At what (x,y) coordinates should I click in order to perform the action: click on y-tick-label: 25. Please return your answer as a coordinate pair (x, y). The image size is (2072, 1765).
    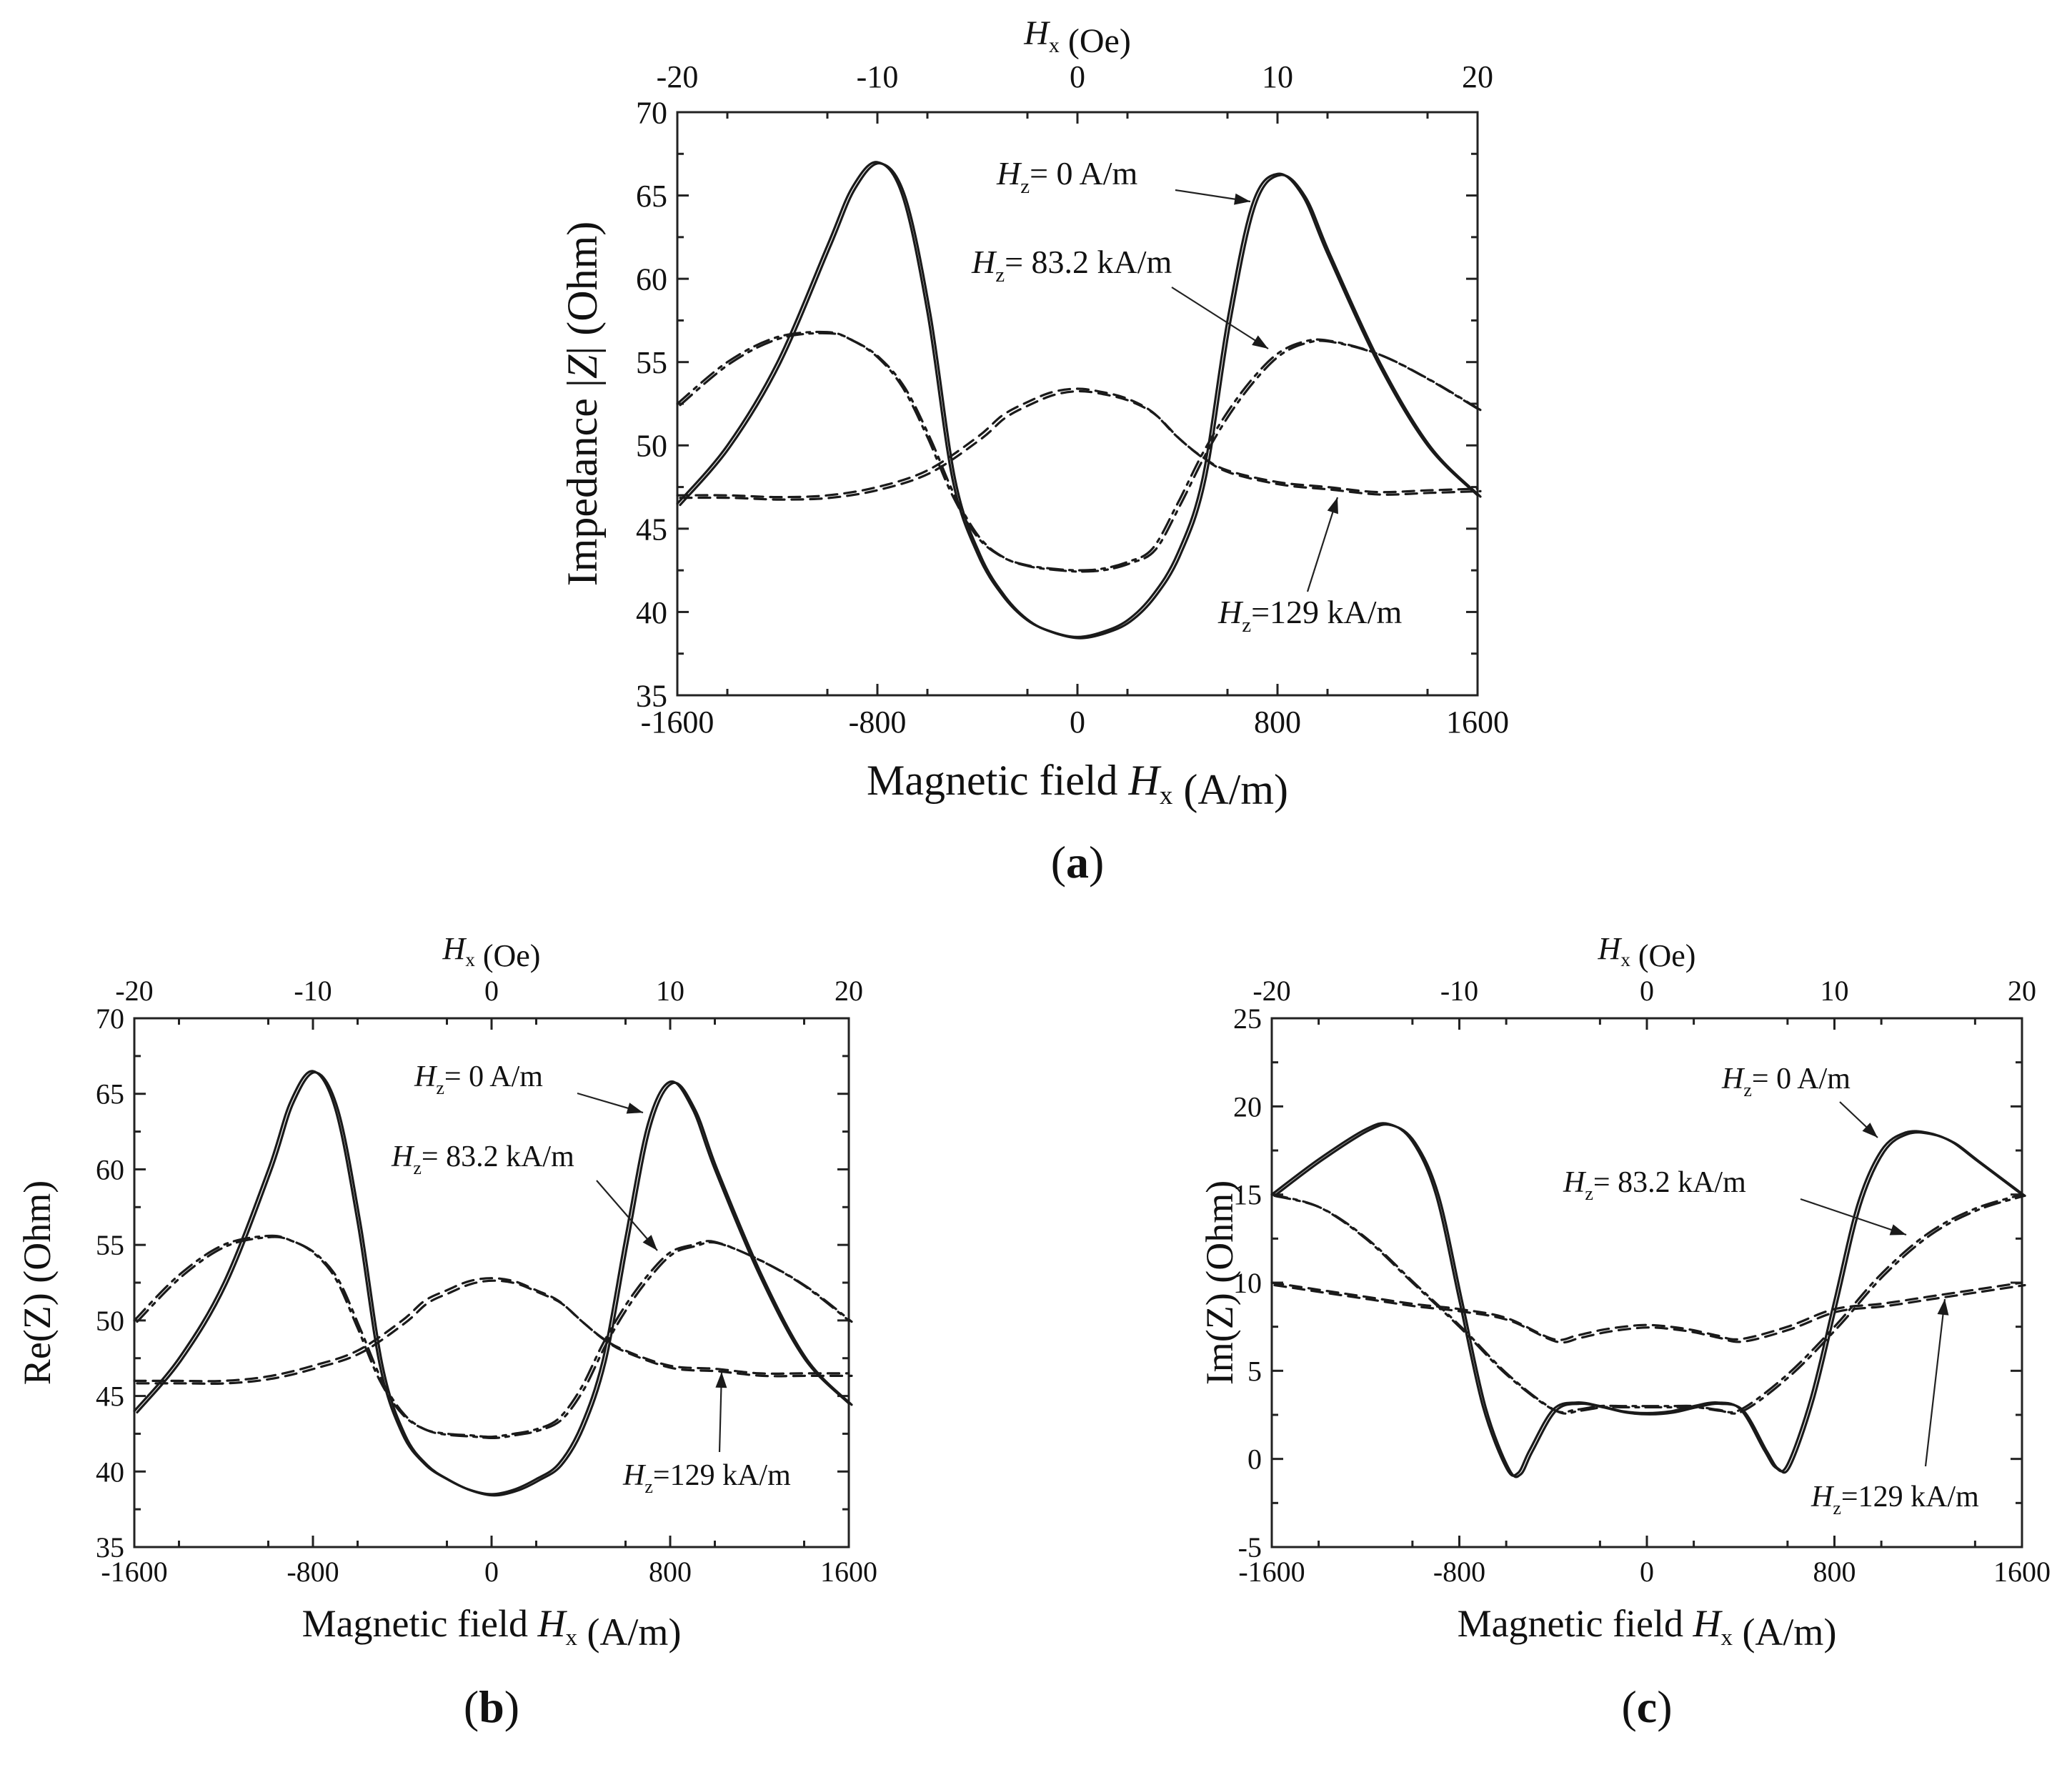
    Looking at the image, I should click on (1247, 1019).